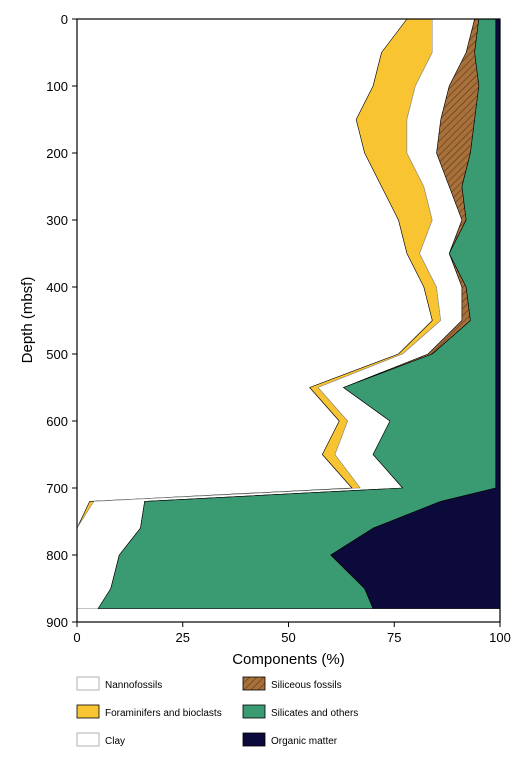 This screenshot has height=758, width=521. What do you see at coordinates (57, 153) in the screenshot?
I see `y-tick-label-2: 200` at bounding box center [57, 153].